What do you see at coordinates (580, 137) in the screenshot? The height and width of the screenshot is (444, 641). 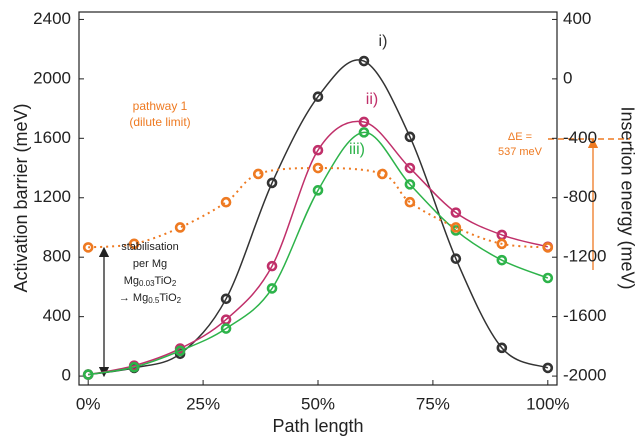 I see `y2-tick-label: -400` at bounding box center [580, 137].